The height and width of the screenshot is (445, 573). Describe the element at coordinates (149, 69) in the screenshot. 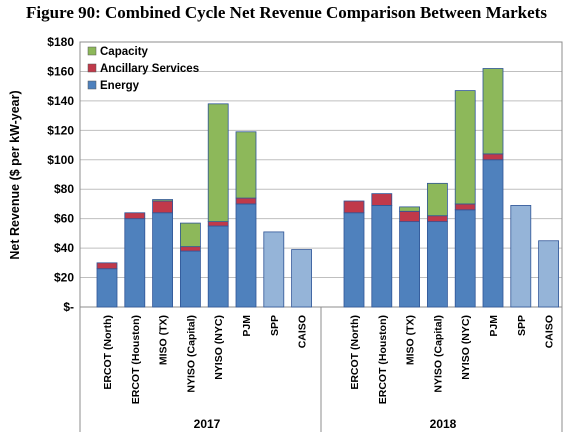

I see `legend-label: Ancillary Services` at that location.